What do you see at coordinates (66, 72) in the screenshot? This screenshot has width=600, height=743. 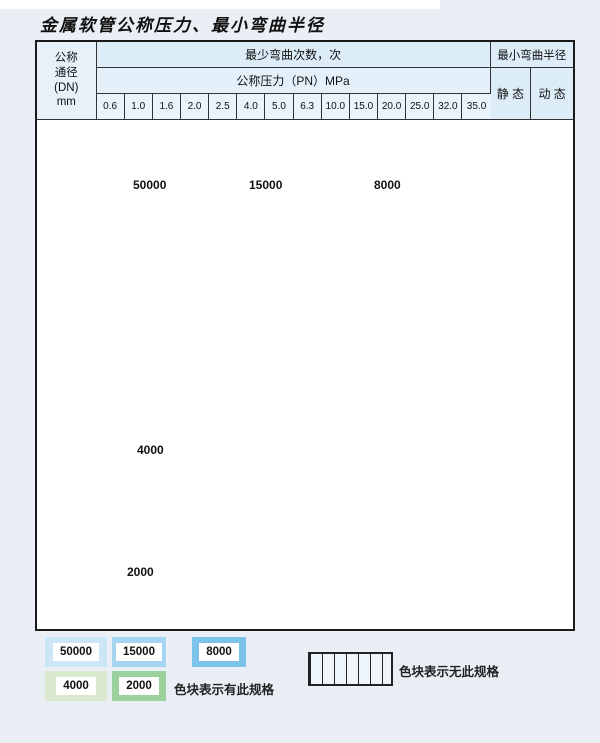 I see `dn-header-line: 通径` at bounding box center [66, 72].